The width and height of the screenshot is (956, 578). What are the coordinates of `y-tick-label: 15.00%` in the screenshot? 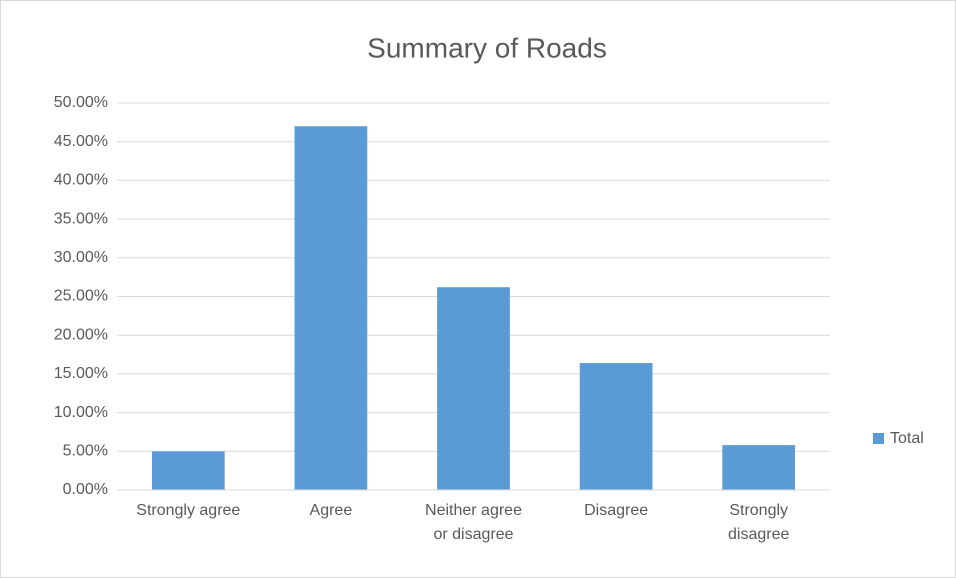 It's located at (81, 373).